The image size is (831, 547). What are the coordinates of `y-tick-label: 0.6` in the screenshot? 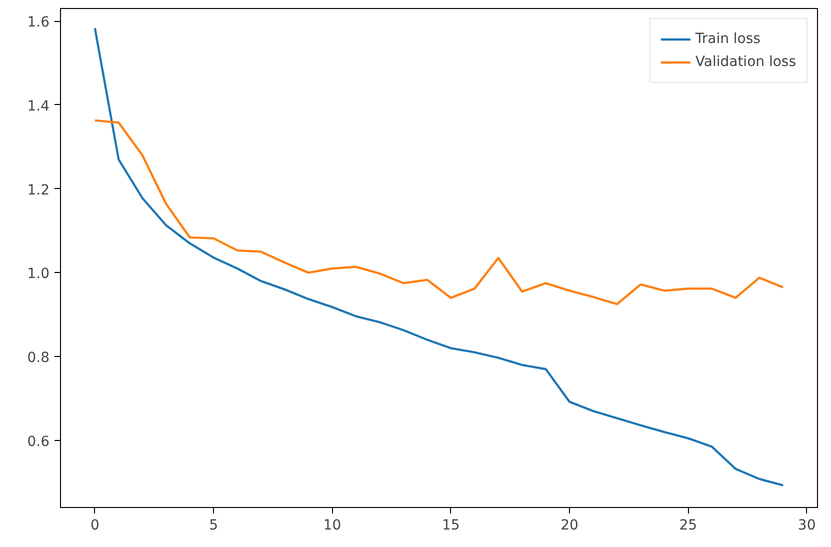 It's located at (38, 442).